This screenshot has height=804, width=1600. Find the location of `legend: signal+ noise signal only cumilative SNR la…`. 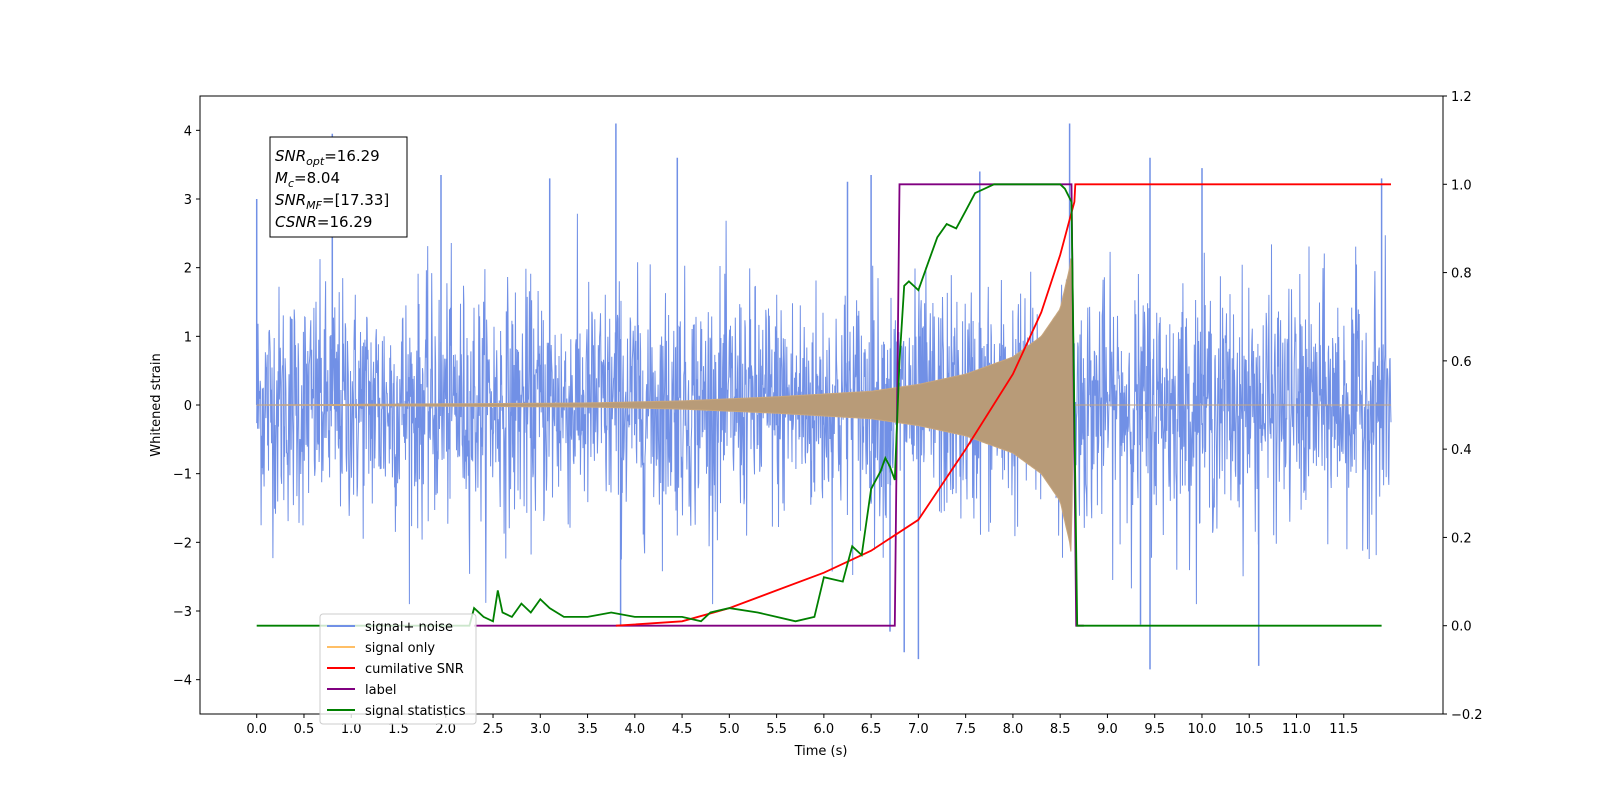

legend: signal+ noise signal only cumilative SNR la… is located at coordinates (398, 669).